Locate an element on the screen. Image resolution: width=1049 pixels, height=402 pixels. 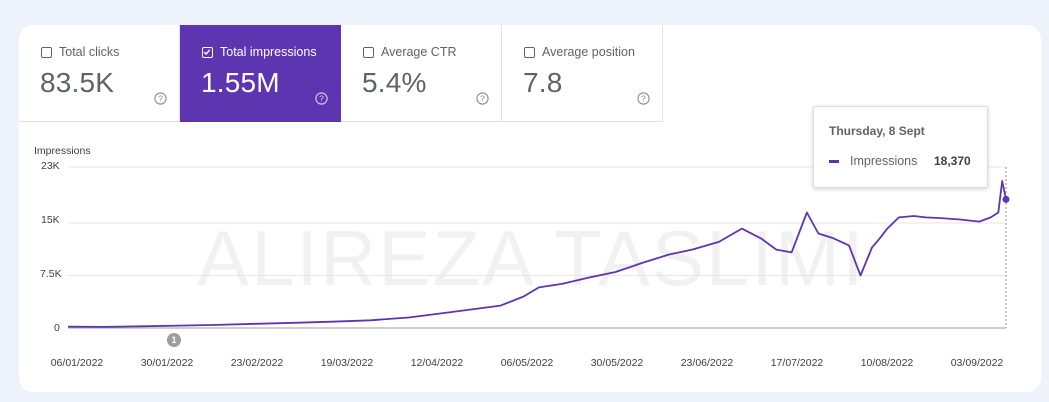
metric-label: Total clicks is located at coordinates (89, 52).